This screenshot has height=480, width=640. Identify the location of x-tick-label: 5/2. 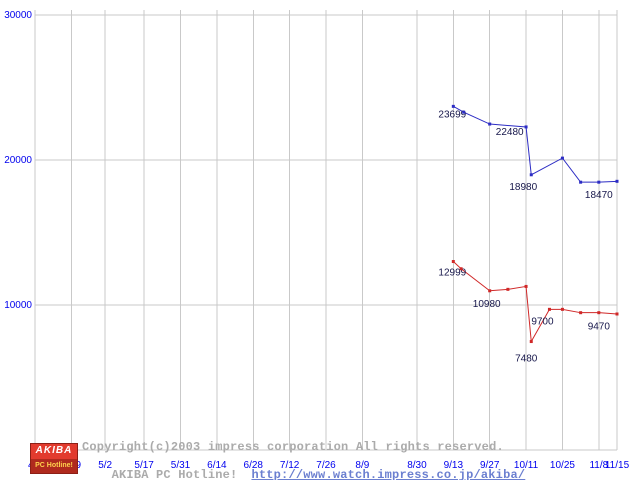
(105, 465).